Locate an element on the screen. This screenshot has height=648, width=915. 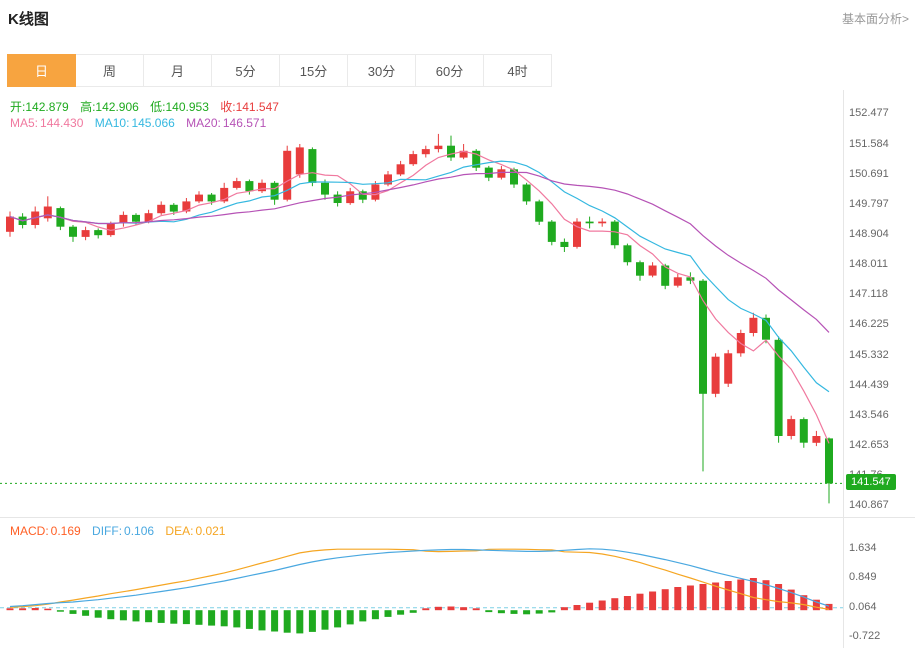
macd-info: MACD: 0.169 DIFF: 0.106 DEA: 0.021 is located at coordinates (121, 531).